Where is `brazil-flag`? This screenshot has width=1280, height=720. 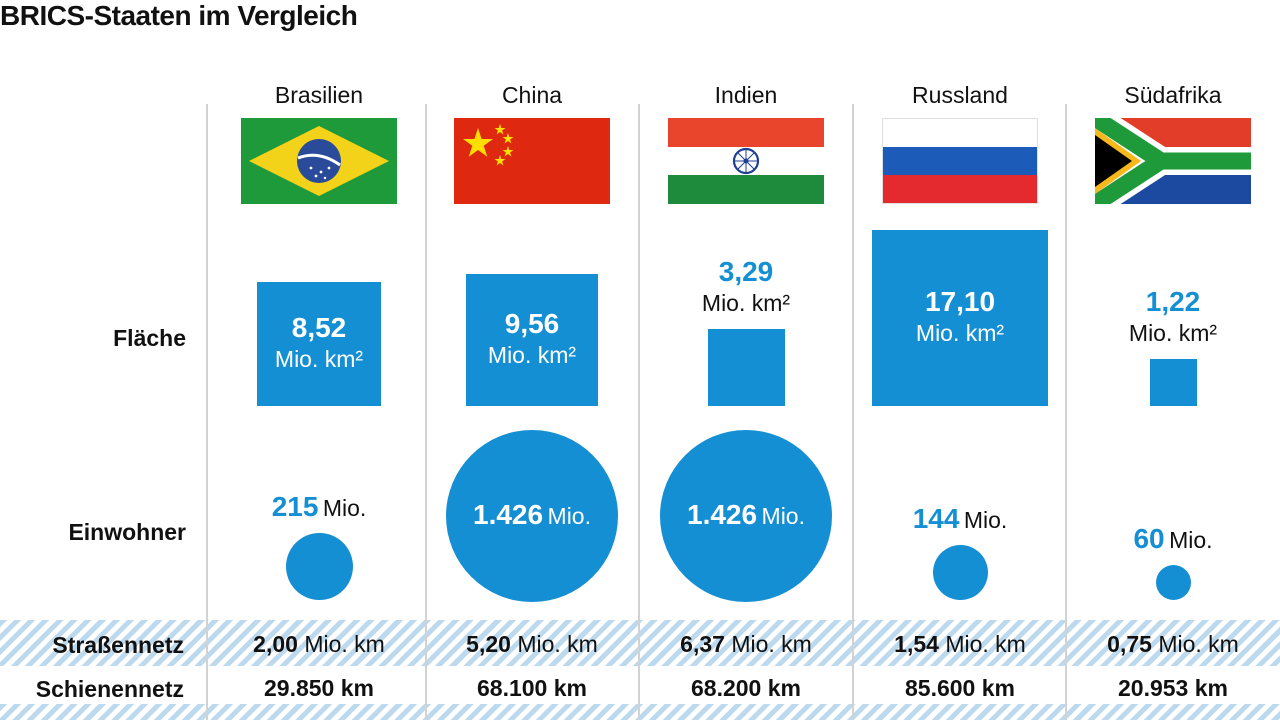
brazil-flag is located at coordinates (319, 161).